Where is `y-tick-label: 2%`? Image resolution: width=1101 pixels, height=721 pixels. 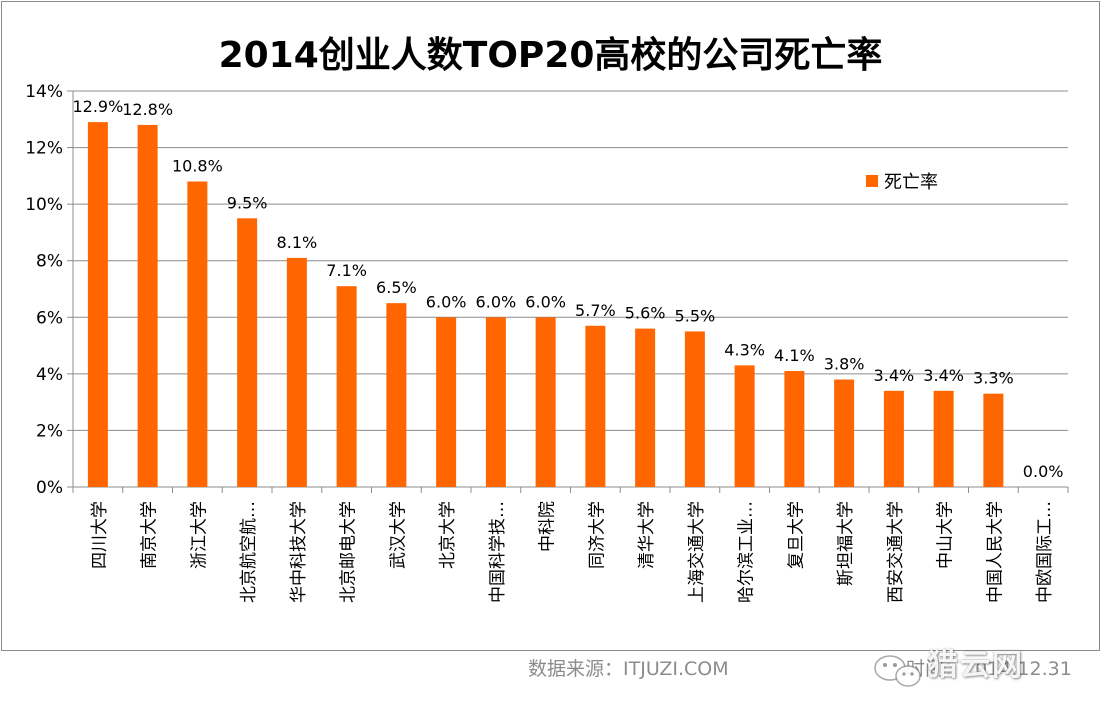 y-tick-label: 2% is located at coordinates (49, 431).